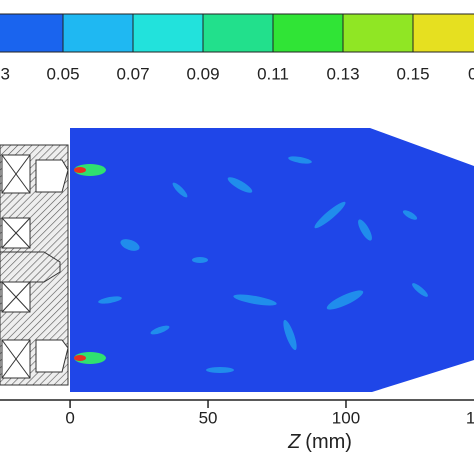  I want to click on colorbar-tick-label: 0.07, so click(132, 73).